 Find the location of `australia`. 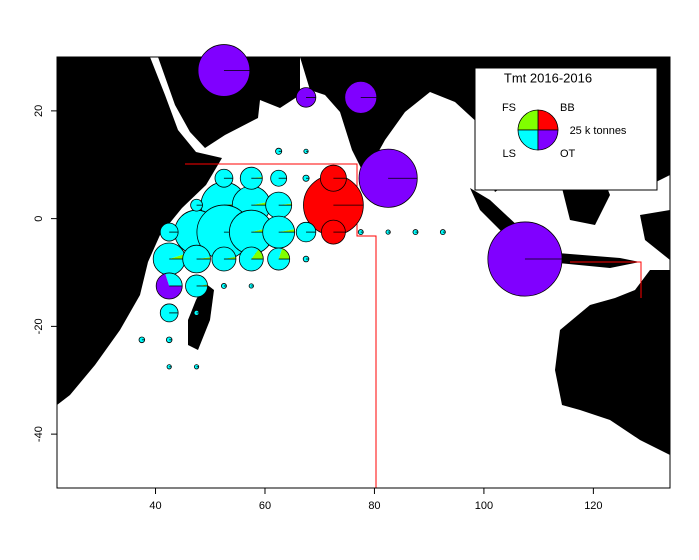

australia is located at coordinates (612, 362).